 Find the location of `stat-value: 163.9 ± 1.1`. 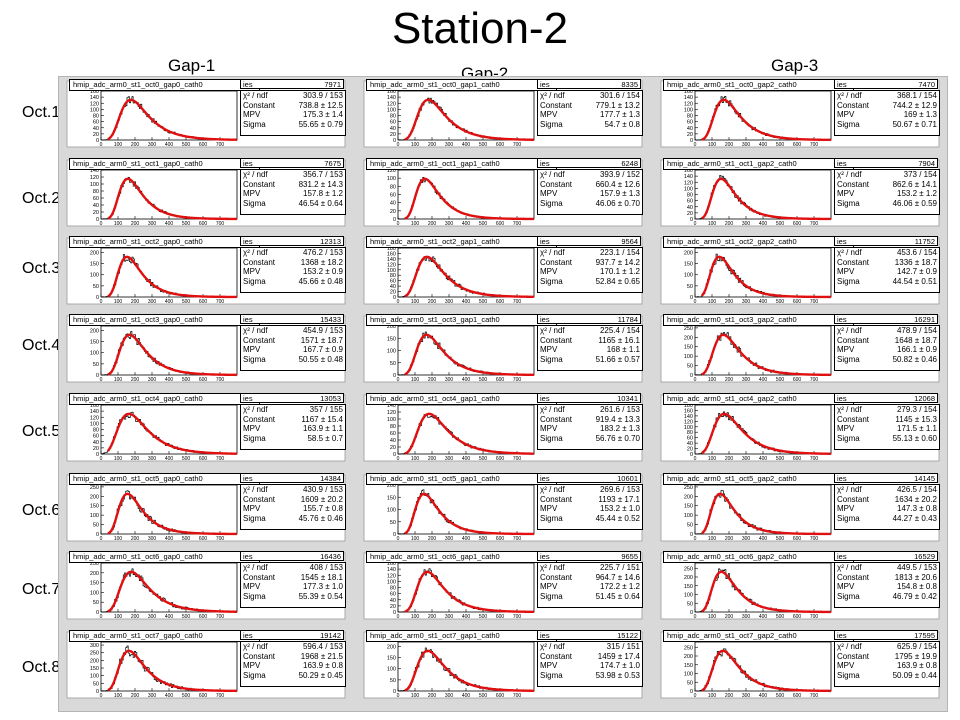

stat-value: 163.9 ± 1.1 is located at coordinates (323, 428).